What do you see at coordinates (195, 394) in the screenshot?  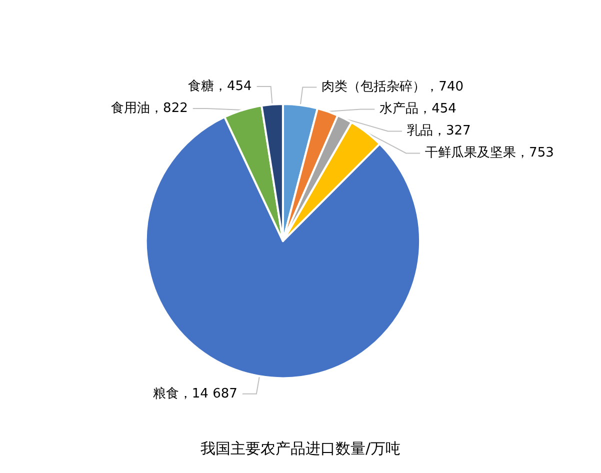 I see `slice-label: 粮食，14 687` at bounding box center [195, 394].